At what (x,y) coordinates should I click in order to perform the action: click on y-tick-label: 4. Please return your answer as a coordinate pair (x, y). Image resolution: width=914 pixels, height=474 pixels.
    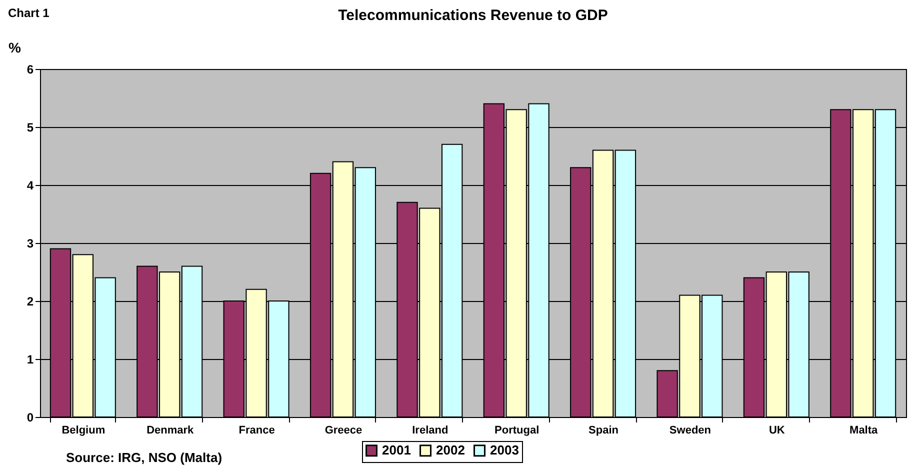
    Looking at the image, I should click on (30, 185).